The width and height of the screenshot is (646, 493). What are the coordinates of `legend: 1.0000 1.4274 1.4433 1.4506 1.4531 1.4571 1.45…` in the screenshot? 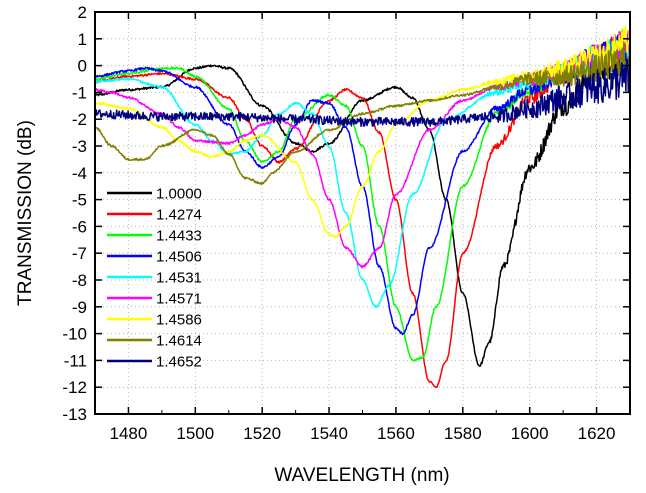 It's located at (154, 278).